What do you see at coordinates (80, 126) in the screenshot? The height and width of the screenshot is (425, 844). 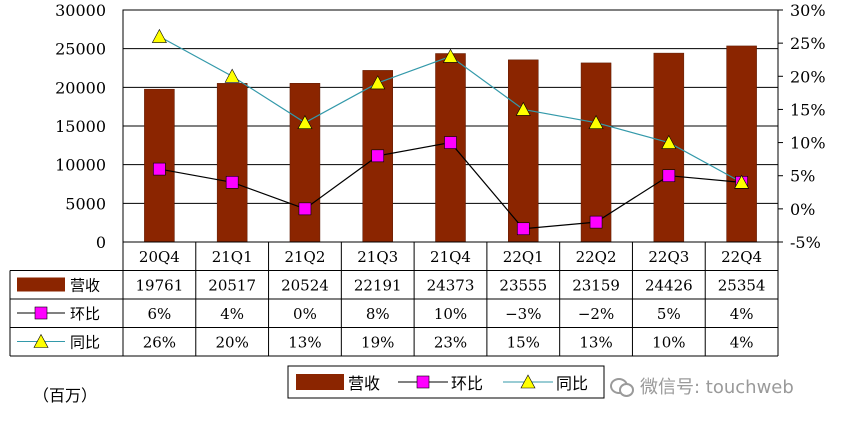 I see `left-tick-label: 15000` at bounding box center [80, 126].